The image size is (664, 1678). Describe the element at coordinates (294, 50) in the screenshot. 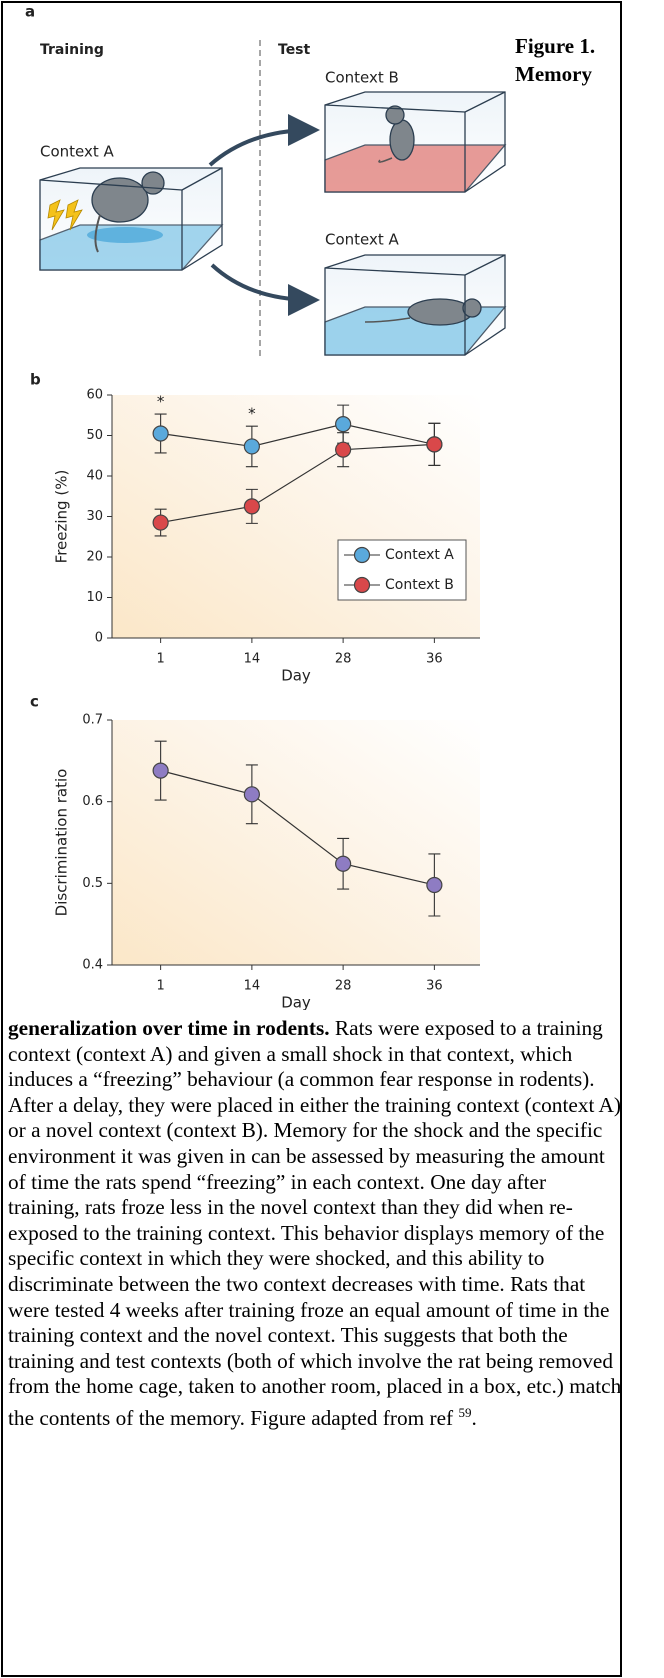

I see `test-label: Test` at that location.